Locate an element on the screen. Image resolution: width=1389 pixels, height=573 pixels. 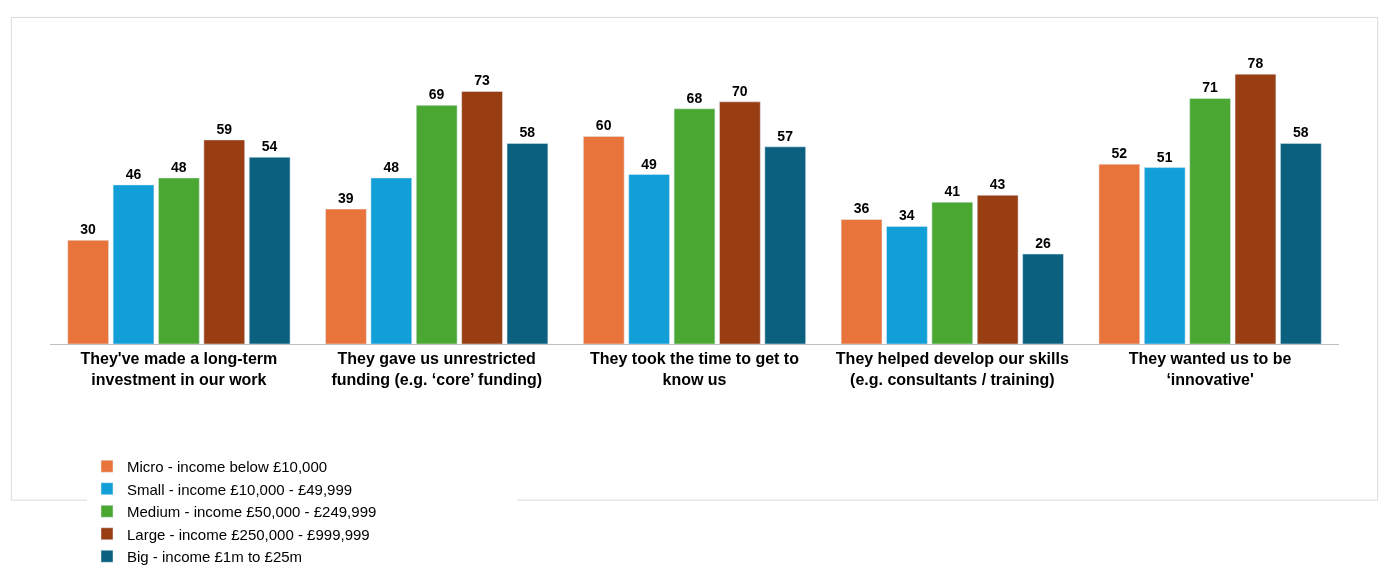
data-label: 43 is located at coordinates (997, 184).